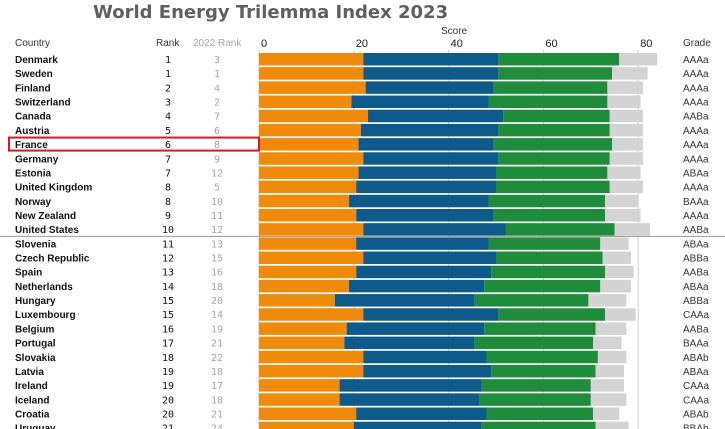  I want to click on x-axis-ticks: 0 20 40 60 80, so click(456, 44).